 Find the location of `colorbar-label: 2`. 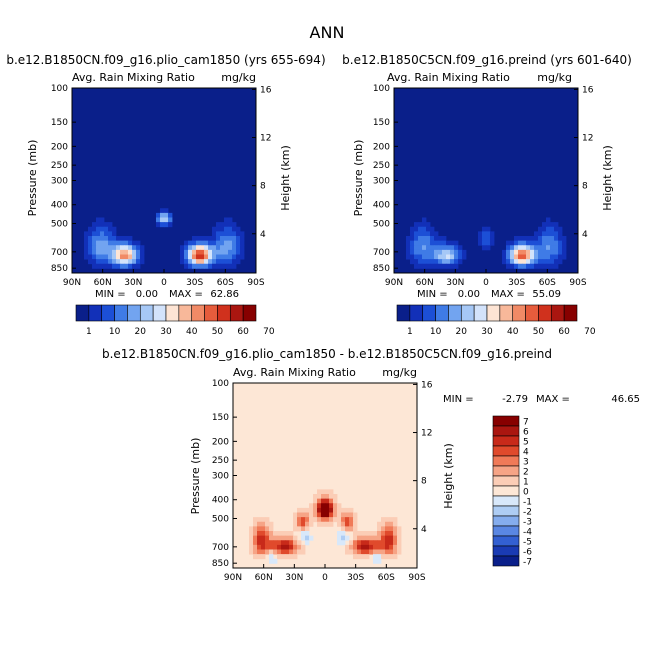

colorbar-label: 2 is located at coordinates (526, 473).